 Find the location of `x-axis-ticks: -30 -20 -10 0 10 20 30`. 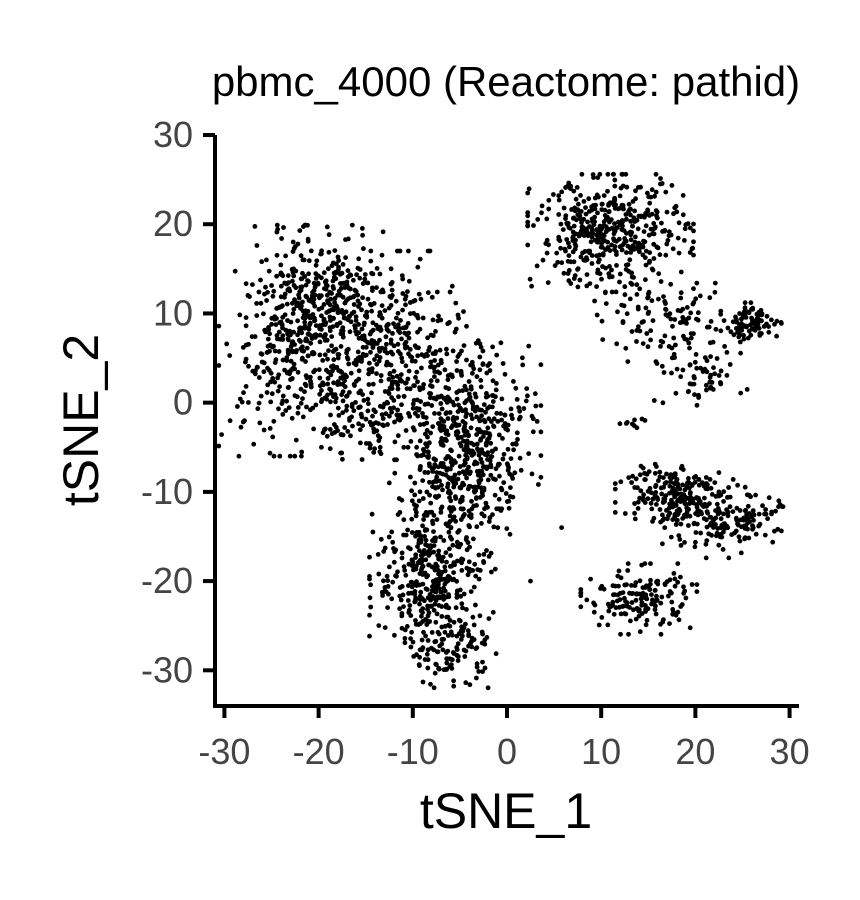

x-axis-ticks: -30 -20 -10 0 10 20 30 is located at coordinates (504, 739).